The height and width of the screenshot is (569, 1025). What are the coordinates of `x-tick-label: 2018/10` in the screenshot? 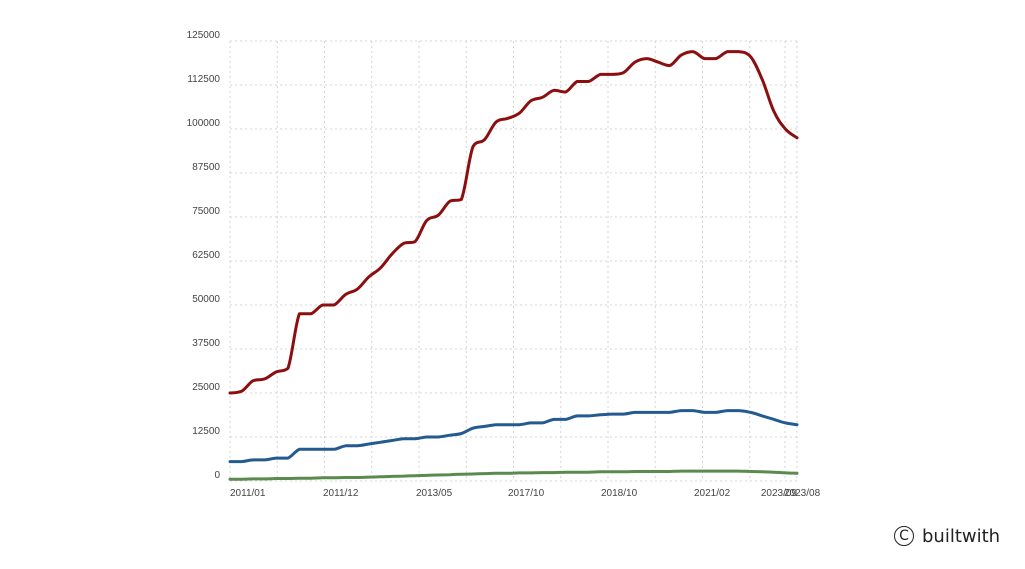 It's located at (619, 493).